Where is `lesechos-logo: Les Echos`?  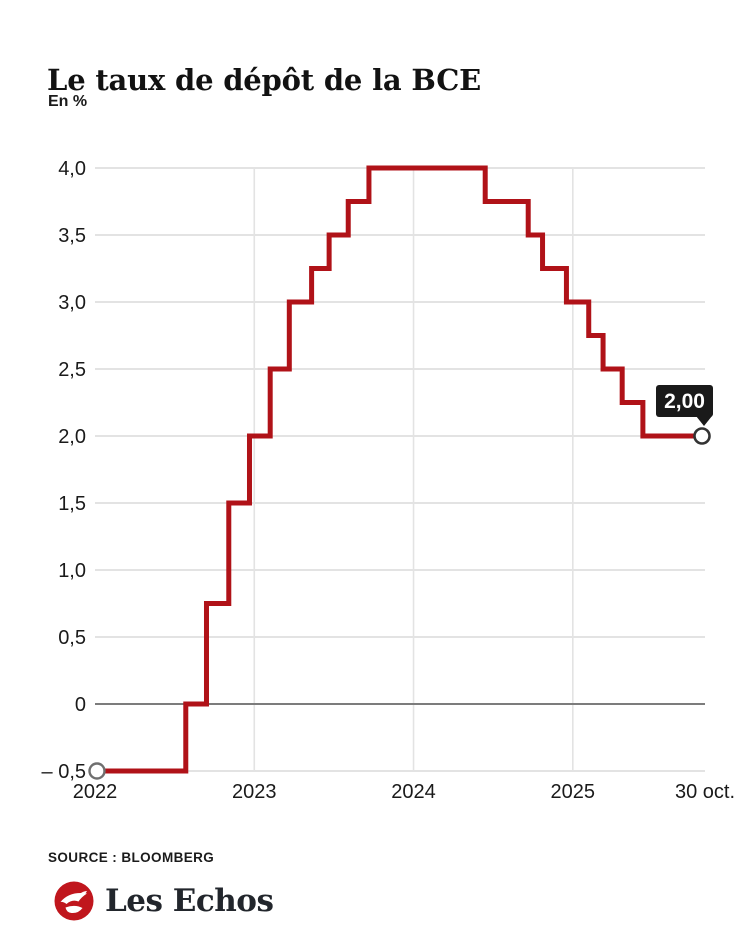
lesechos-logo: Les Echos is located at coordinates (164, 901).